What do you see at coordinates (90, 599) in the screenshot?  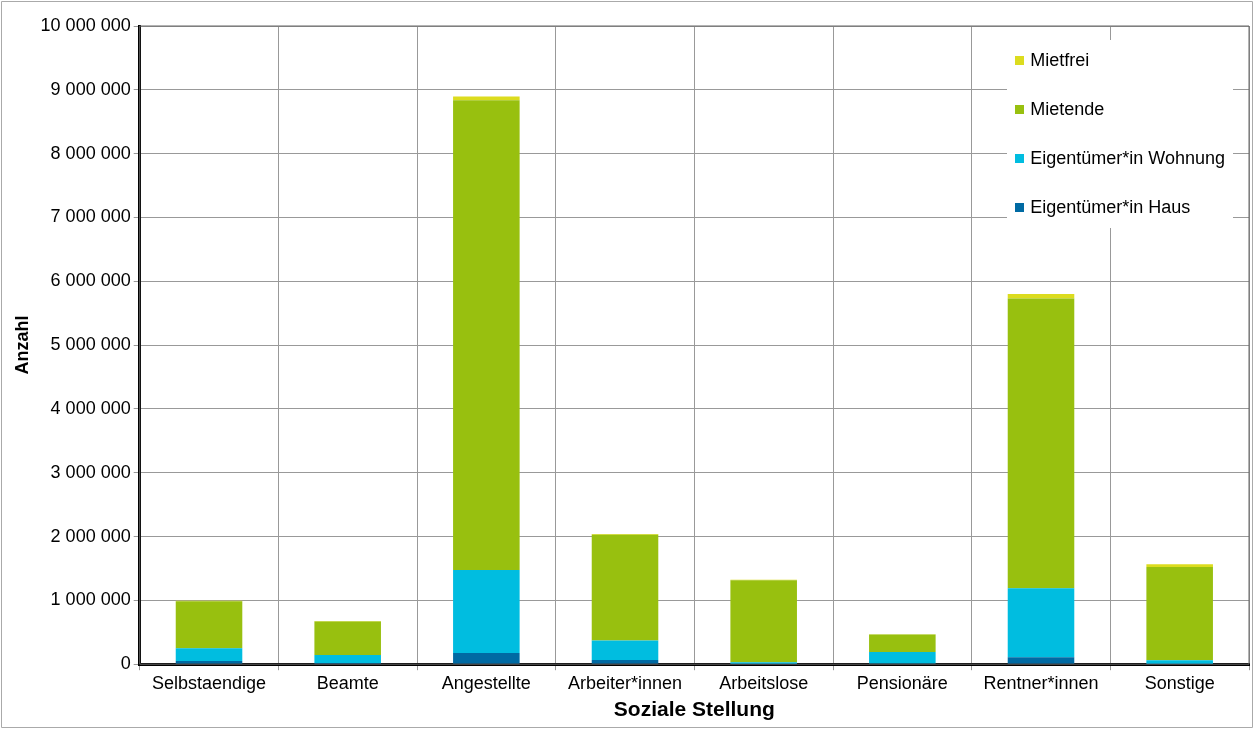 I see `y-tick-label: 1 000 000` at bounding box center [90, 599].